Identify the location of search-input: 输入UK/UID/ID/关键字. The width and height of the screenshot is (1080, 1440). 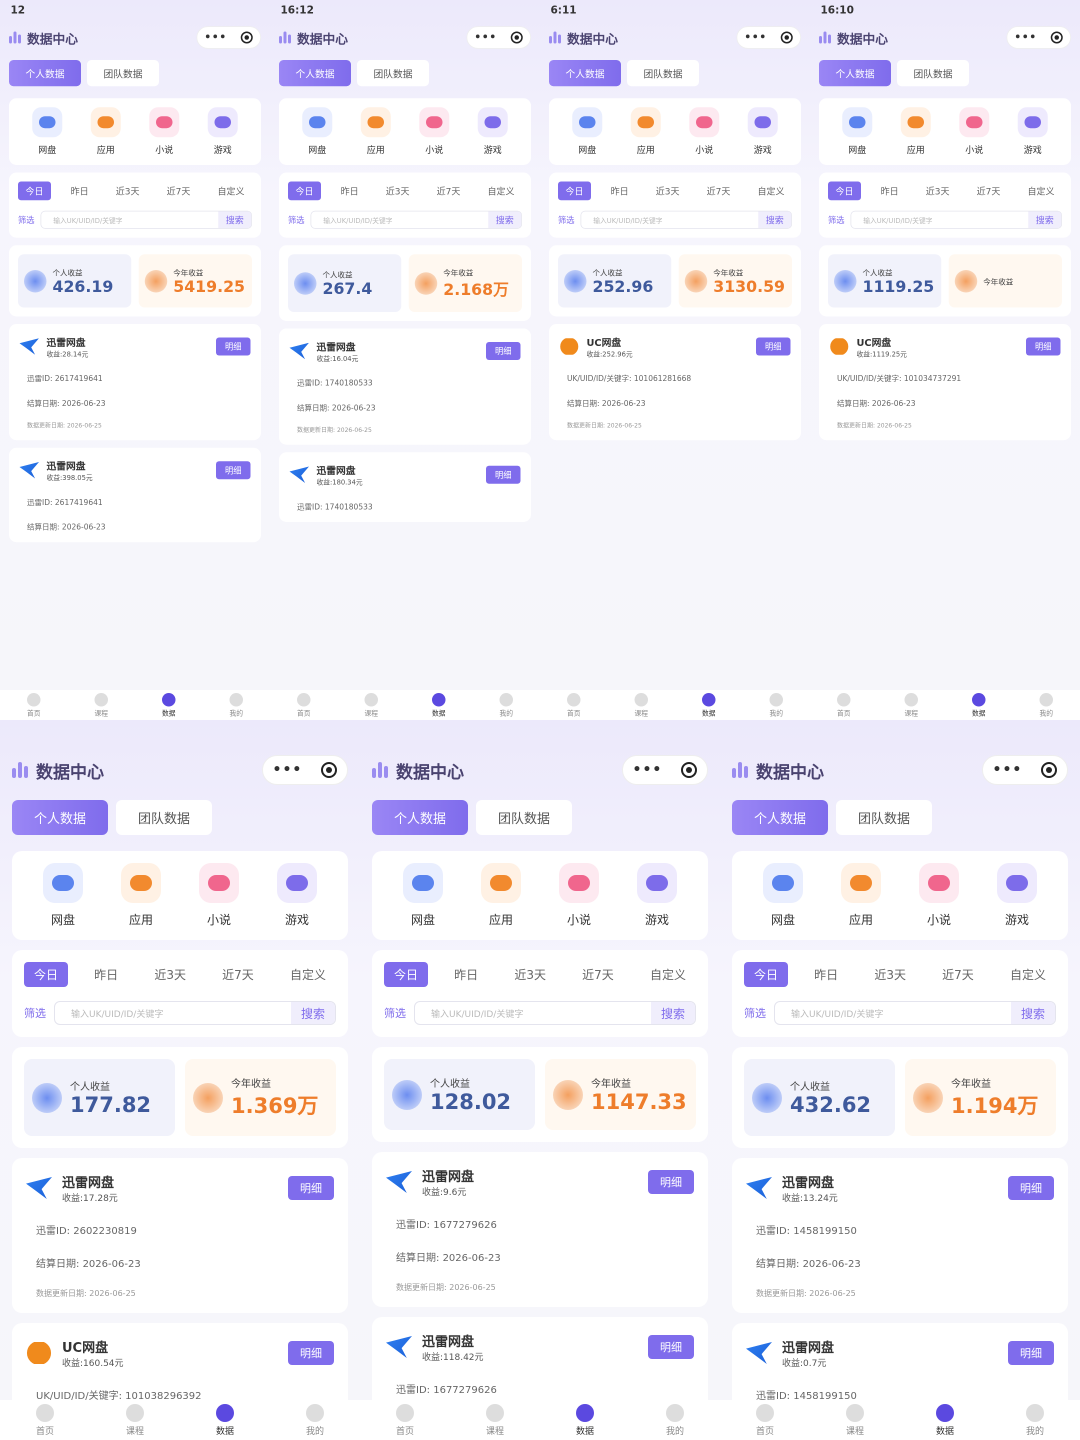
(837, 1014).